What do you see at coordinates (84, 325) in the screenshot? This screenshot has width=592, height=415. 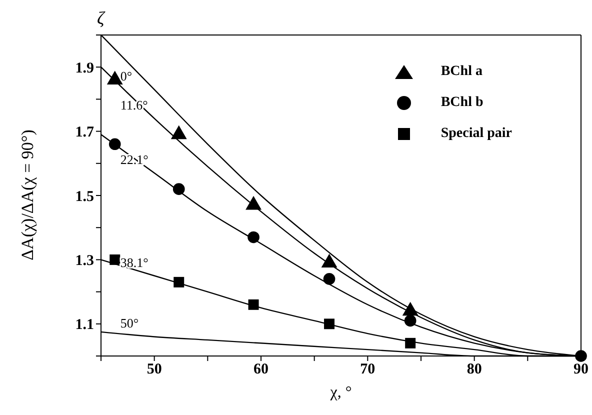 I see `y-tick-label: 1.1` at bounding box center [84, 325].